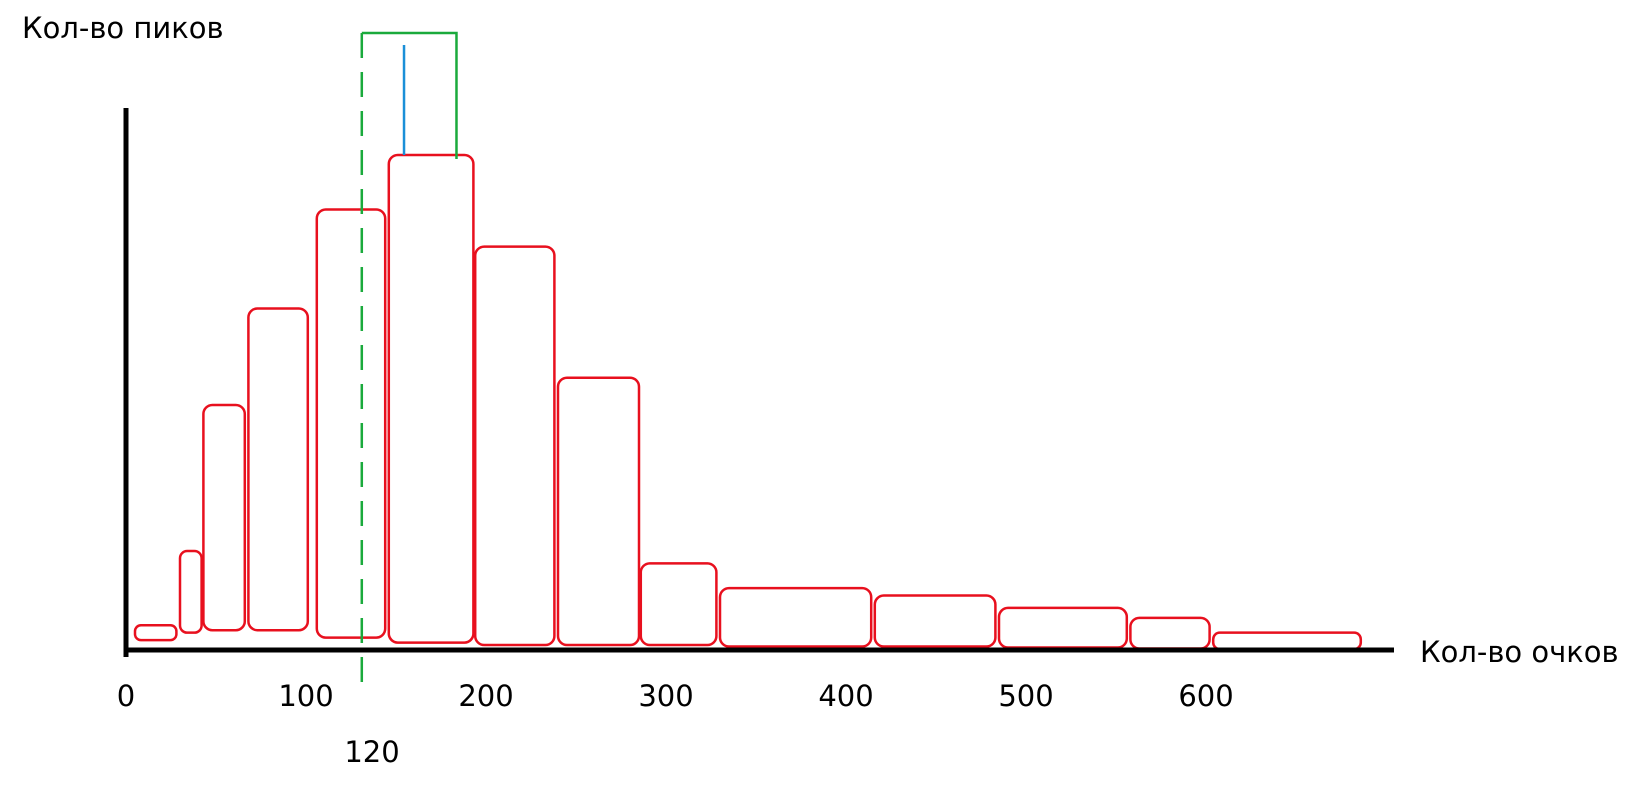 This screenshot has width=1647, height=797. Describe the element at coordinates (123, 28) in the screenshot. I see `y-axis-label: Кол-во пиков` at that location.